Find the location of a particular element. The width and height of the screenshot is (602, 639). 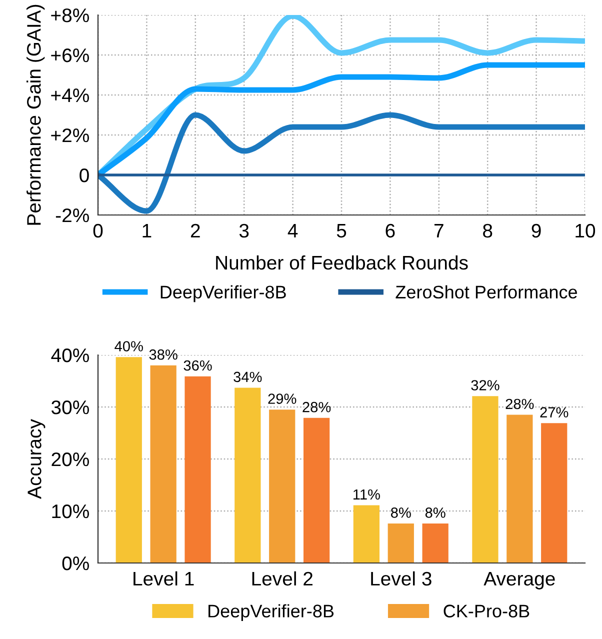

x-tick-label: Average is located at coordinates (519, 581).